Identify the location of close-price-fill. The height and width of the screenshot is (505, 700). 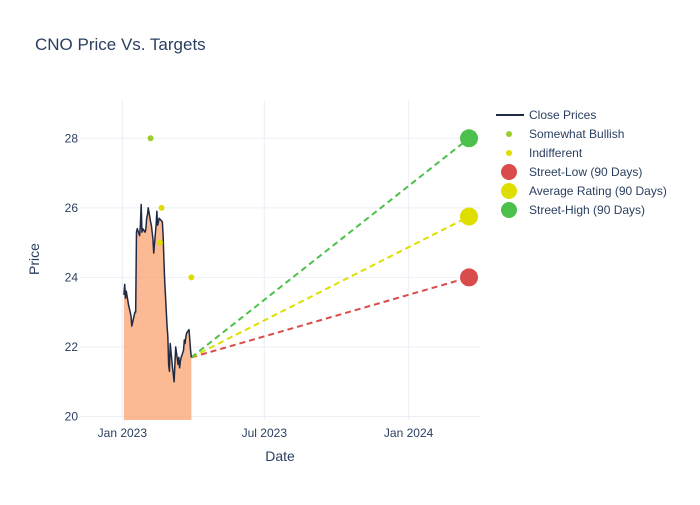
(157, 312).